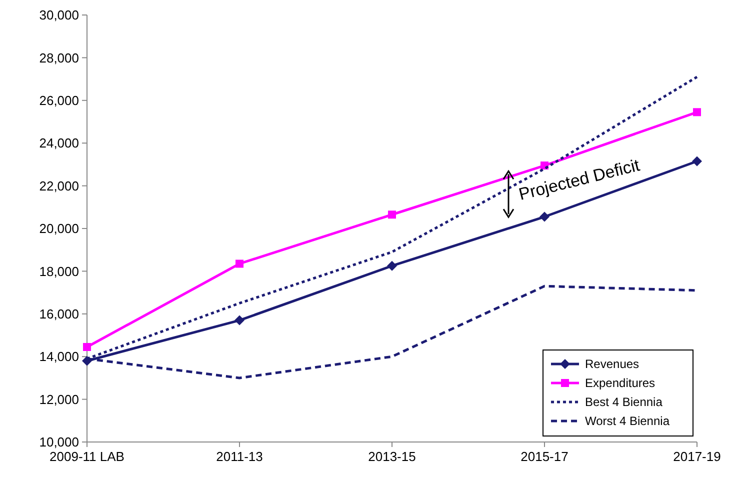 This screenshot has height=478, width=736. I want to click on x-tick-label: 2011-13, so click(239, 456).